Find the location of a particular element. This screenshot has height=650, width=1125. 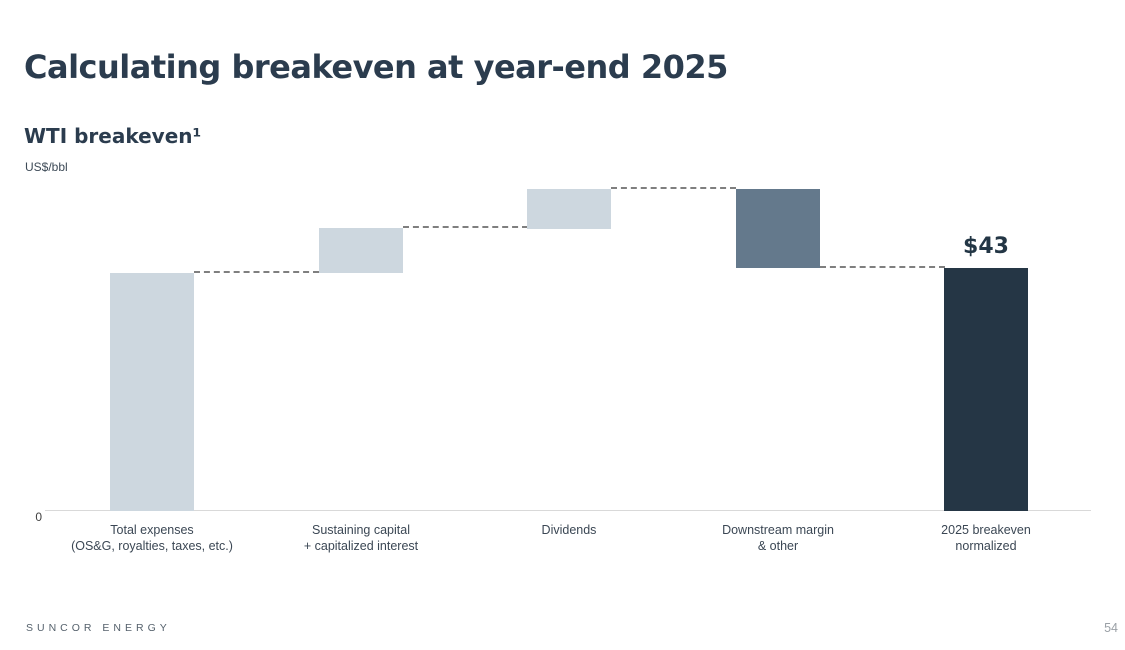

category-label-line: Sustaining capital is located at coordinates (361, 530).